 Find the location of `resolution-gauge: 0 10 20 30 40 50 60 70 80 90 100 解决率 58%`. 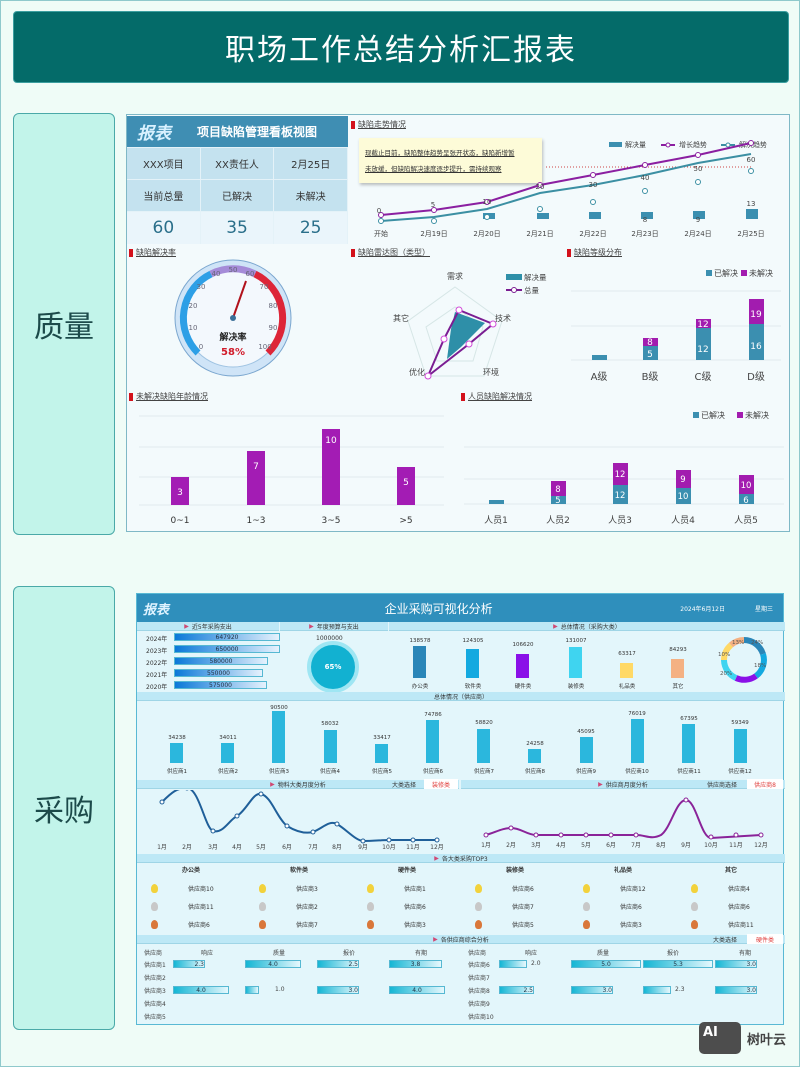

resolution-gauge: 0 10 20 30 40 50 60 70 80 90 100 解决率 58% is located at coordinates (233, 318).